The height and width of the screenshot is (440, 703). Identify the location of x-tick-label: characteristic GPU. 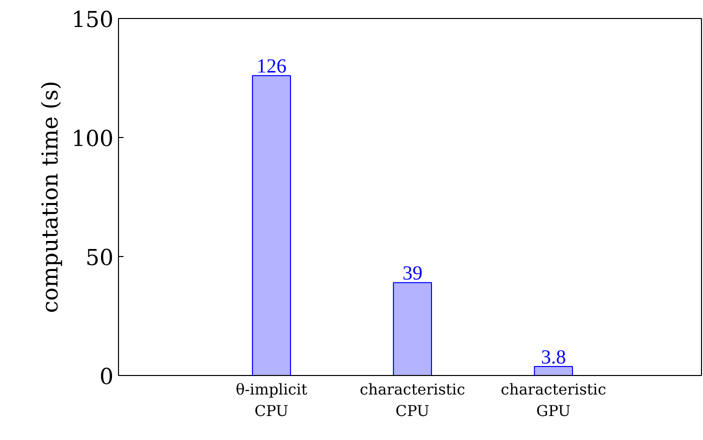
(553, 400).